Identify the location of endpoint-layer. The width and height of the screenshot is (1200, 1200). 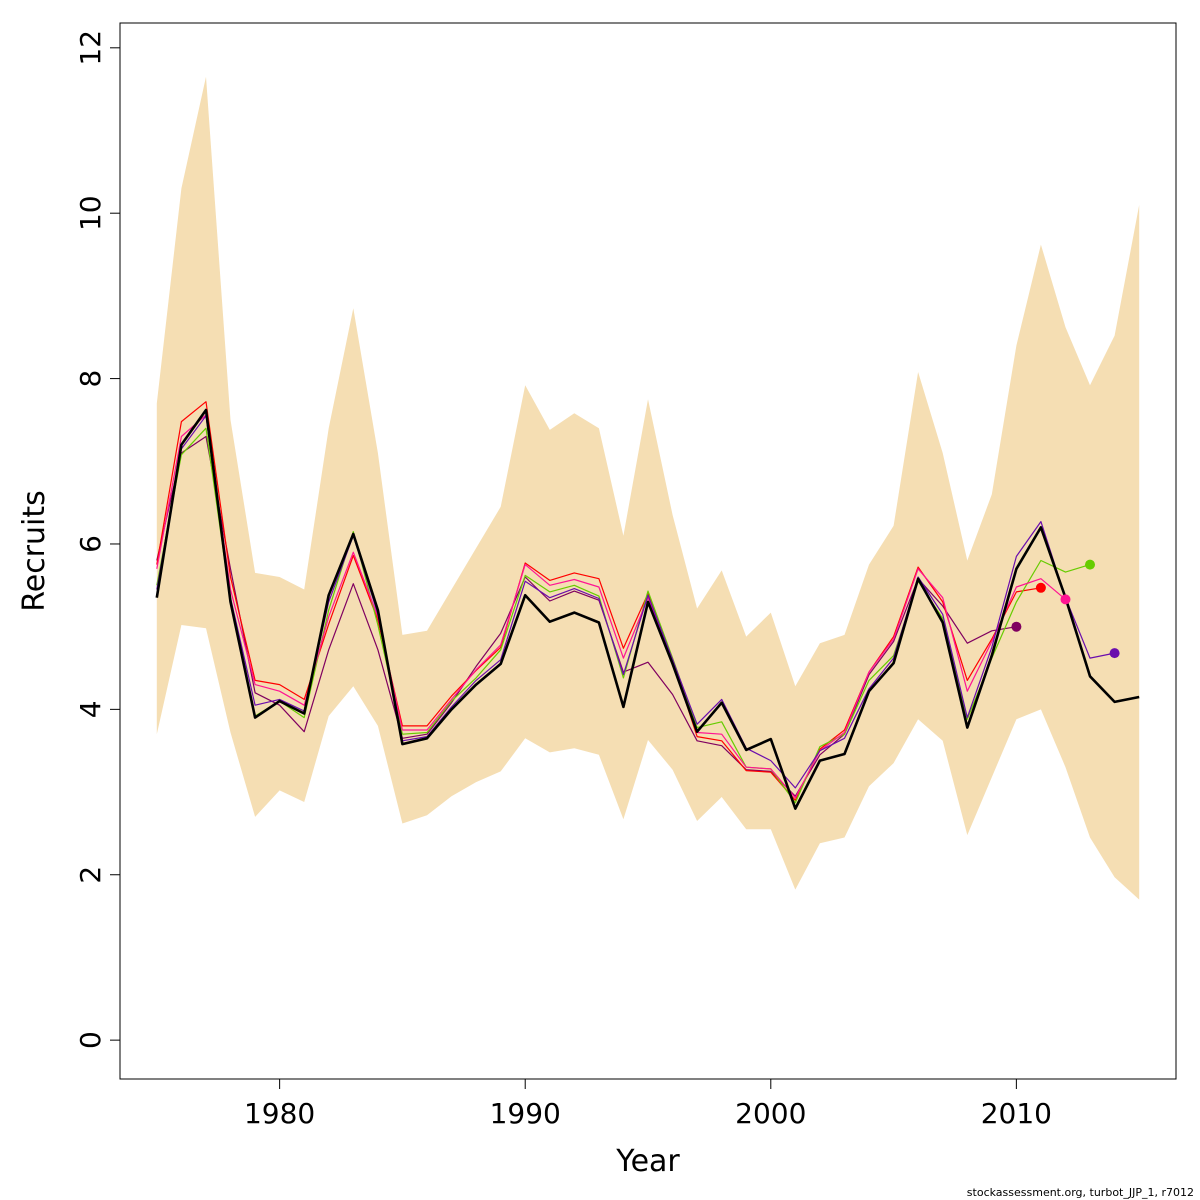
(1065, 609).